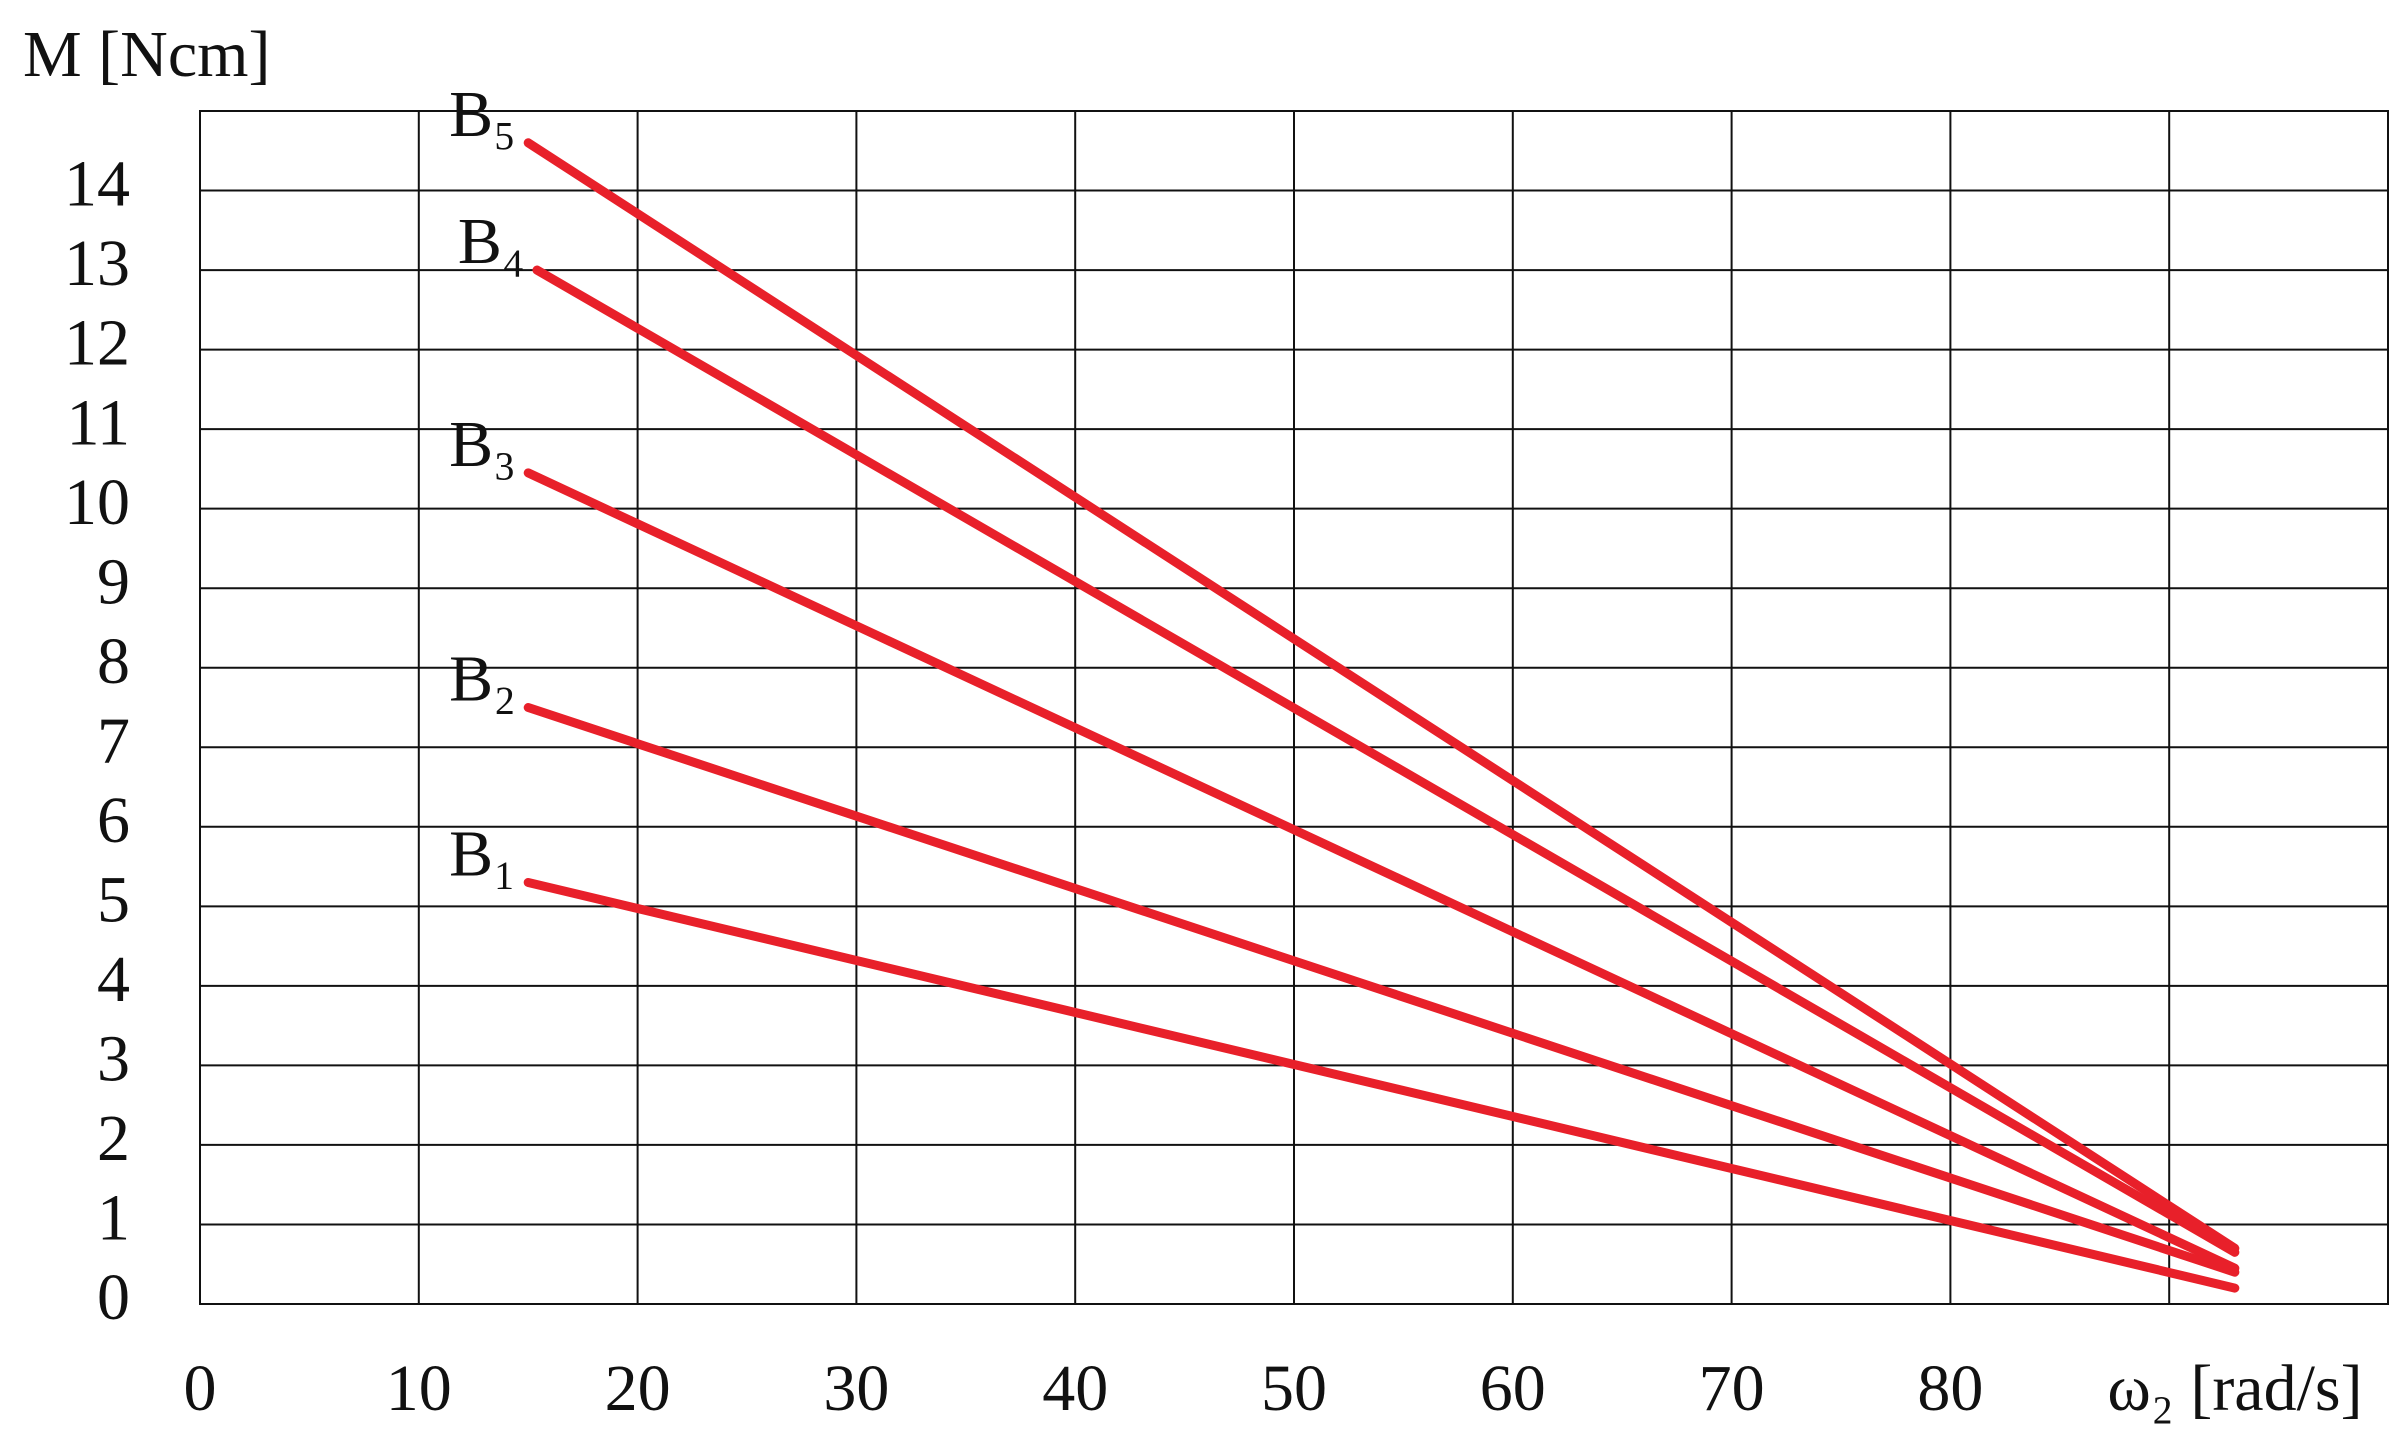  I want to click on y-tick-label: 9, so click(113, 581).